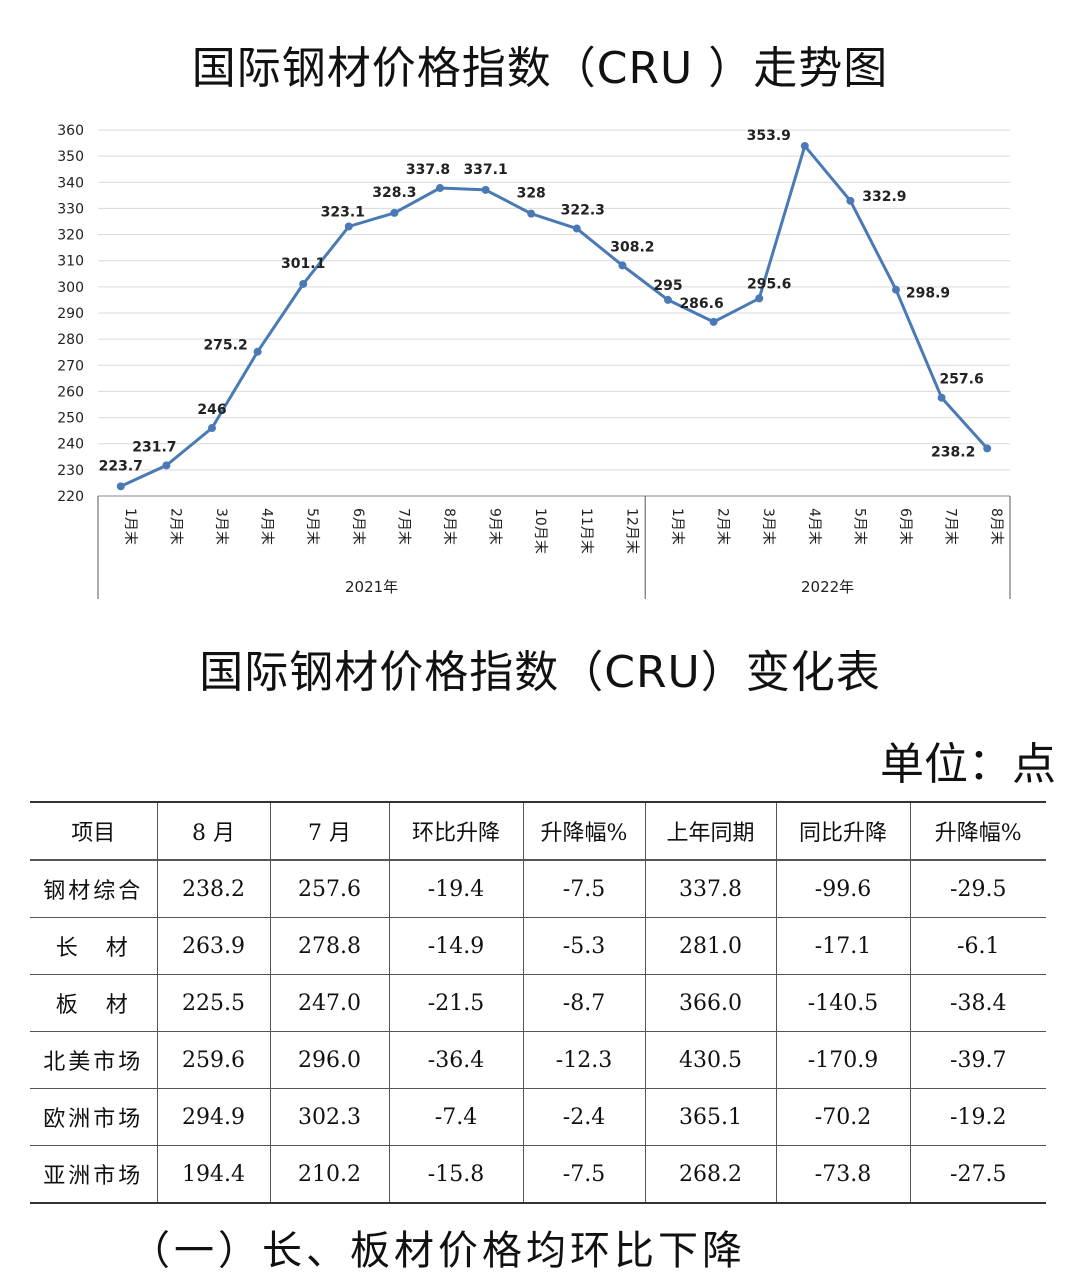  Describe the element at coordinates (701, 304) in the screenshot. I see `data-label: 286.6` at that location.